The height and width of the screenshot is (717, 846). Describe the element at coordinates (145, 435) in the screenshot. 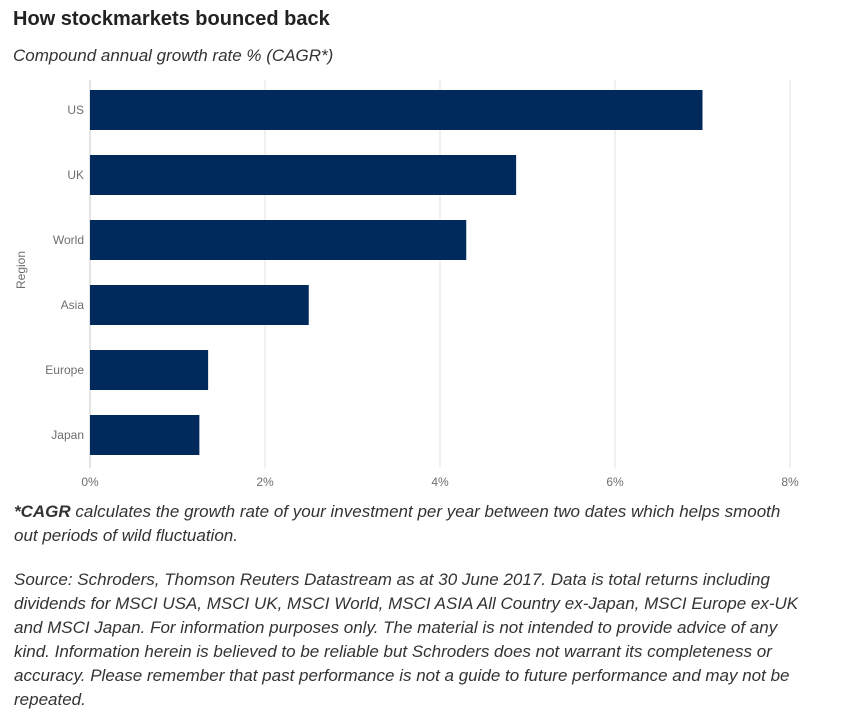

I see `bar-japan` at that location.